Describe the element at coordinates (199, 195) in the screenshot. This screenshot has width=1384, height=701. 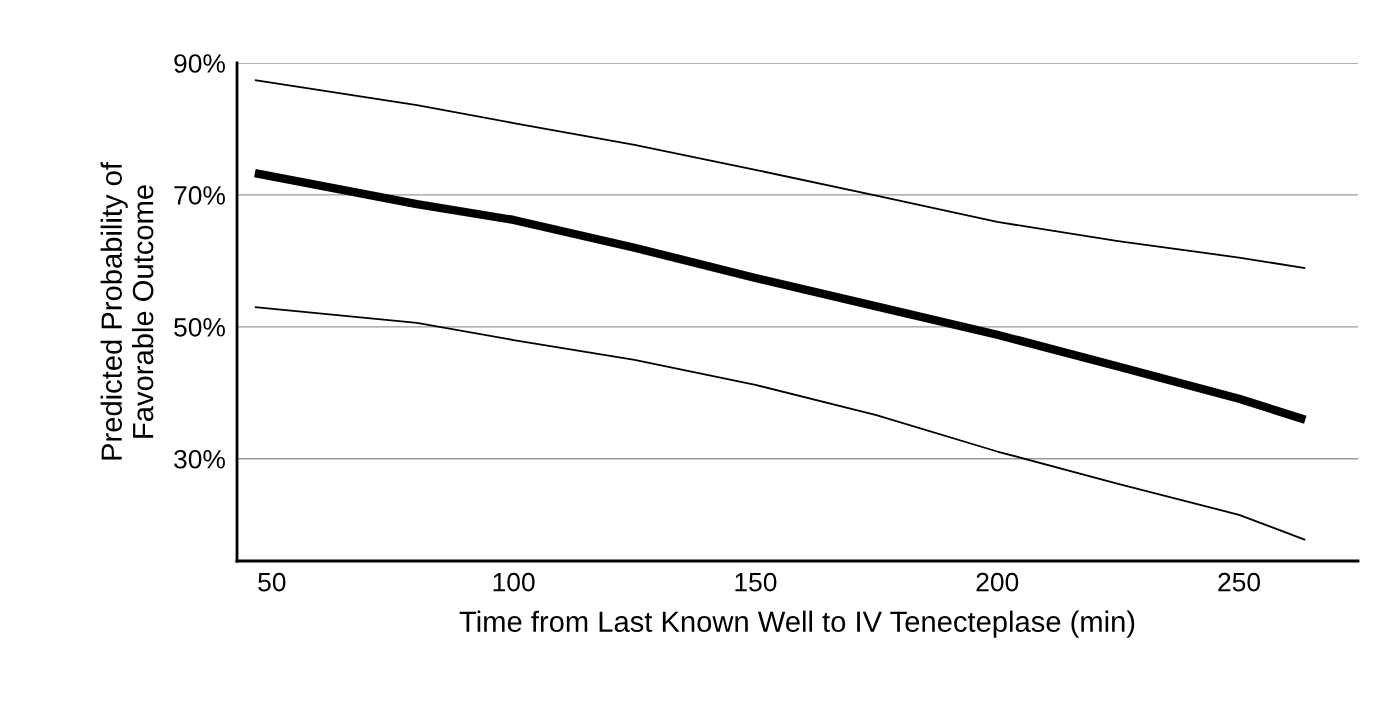
I see `y-tick-label: 70%` at that location.